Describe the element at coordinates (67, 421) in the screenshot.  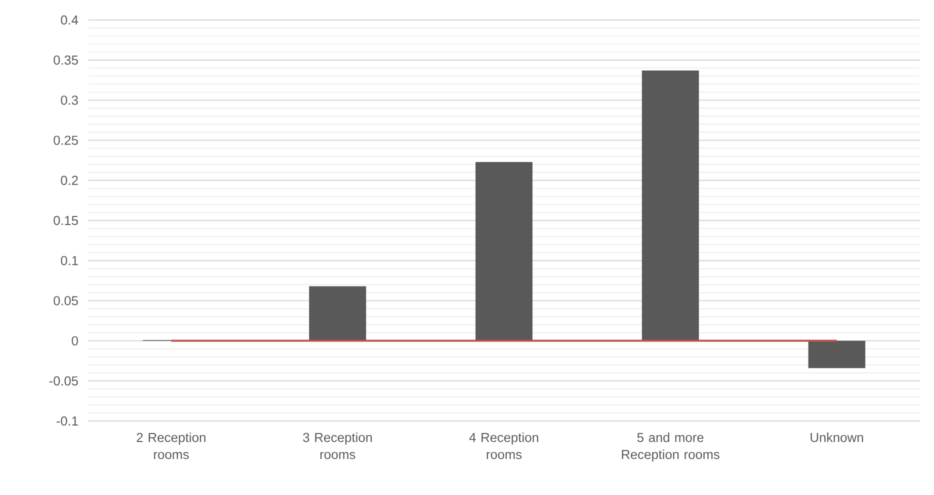
I see `y-tick-label: -0.1` at that location.